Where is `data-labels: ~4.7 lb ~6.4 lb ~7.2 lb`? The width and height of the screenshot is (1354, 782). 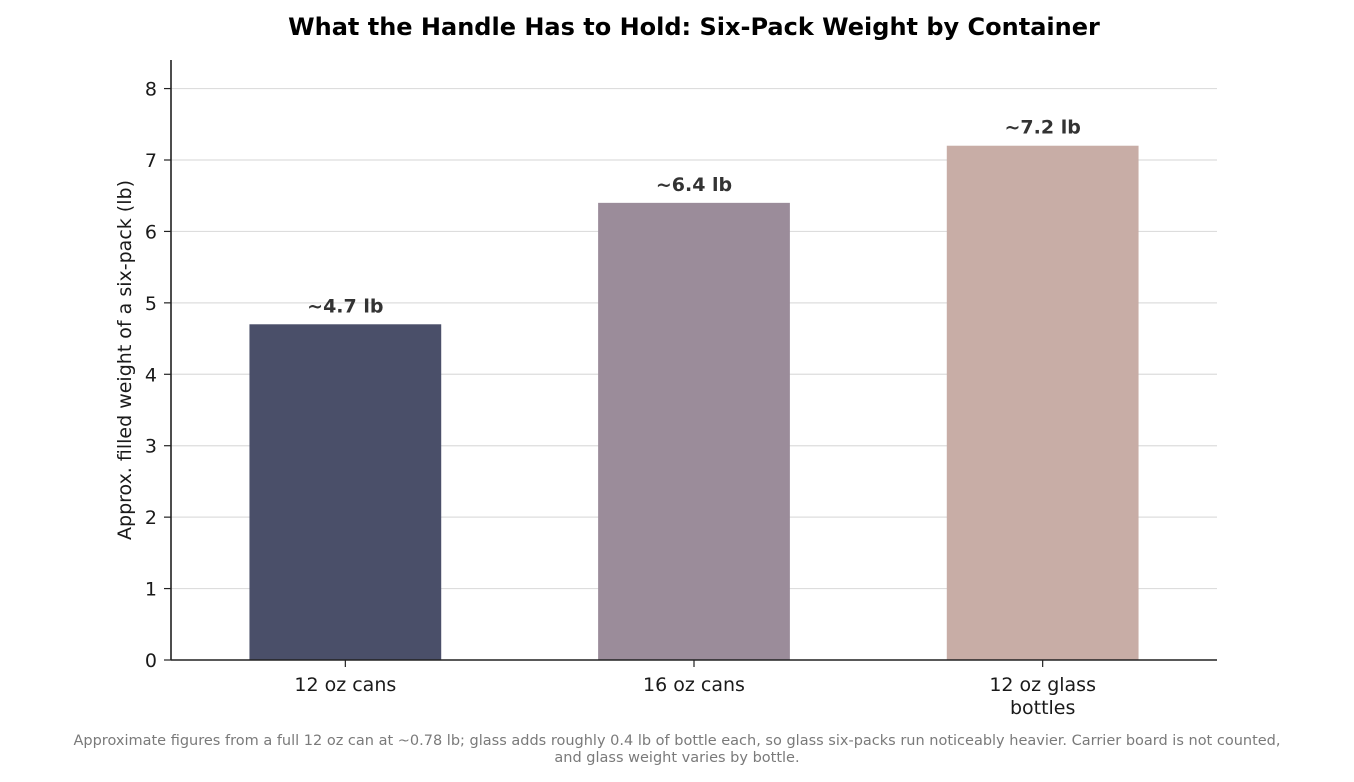
data-labels: ~4.7 lb ~6.4 lb ~7.2 lb is located at coordinates (694, 217).